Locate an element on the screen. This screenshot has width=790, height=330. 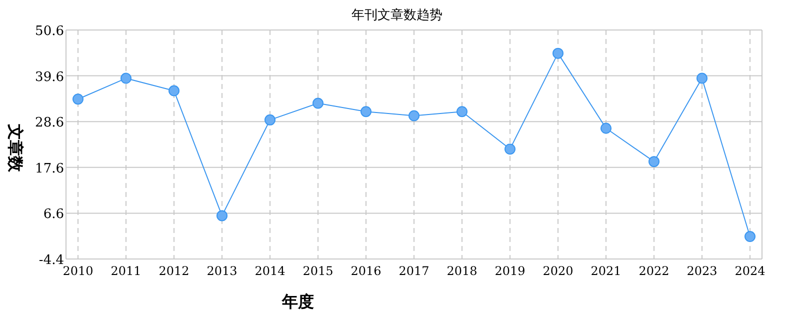
x-tick-label: 2017 is located at coordinates (414, 271).